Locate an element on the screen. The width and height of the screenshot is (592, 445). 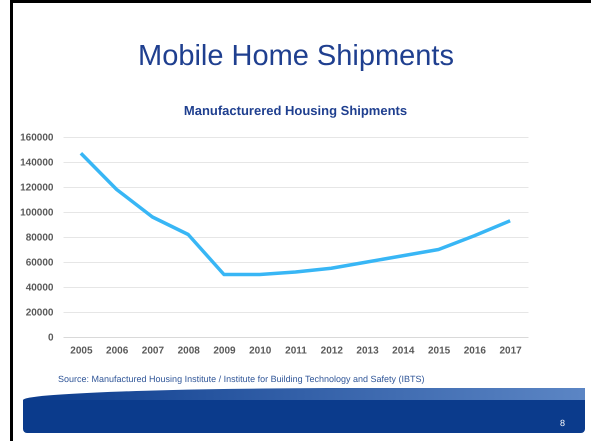
x-tick-label: 2006 is located at coordinates (117, 351).